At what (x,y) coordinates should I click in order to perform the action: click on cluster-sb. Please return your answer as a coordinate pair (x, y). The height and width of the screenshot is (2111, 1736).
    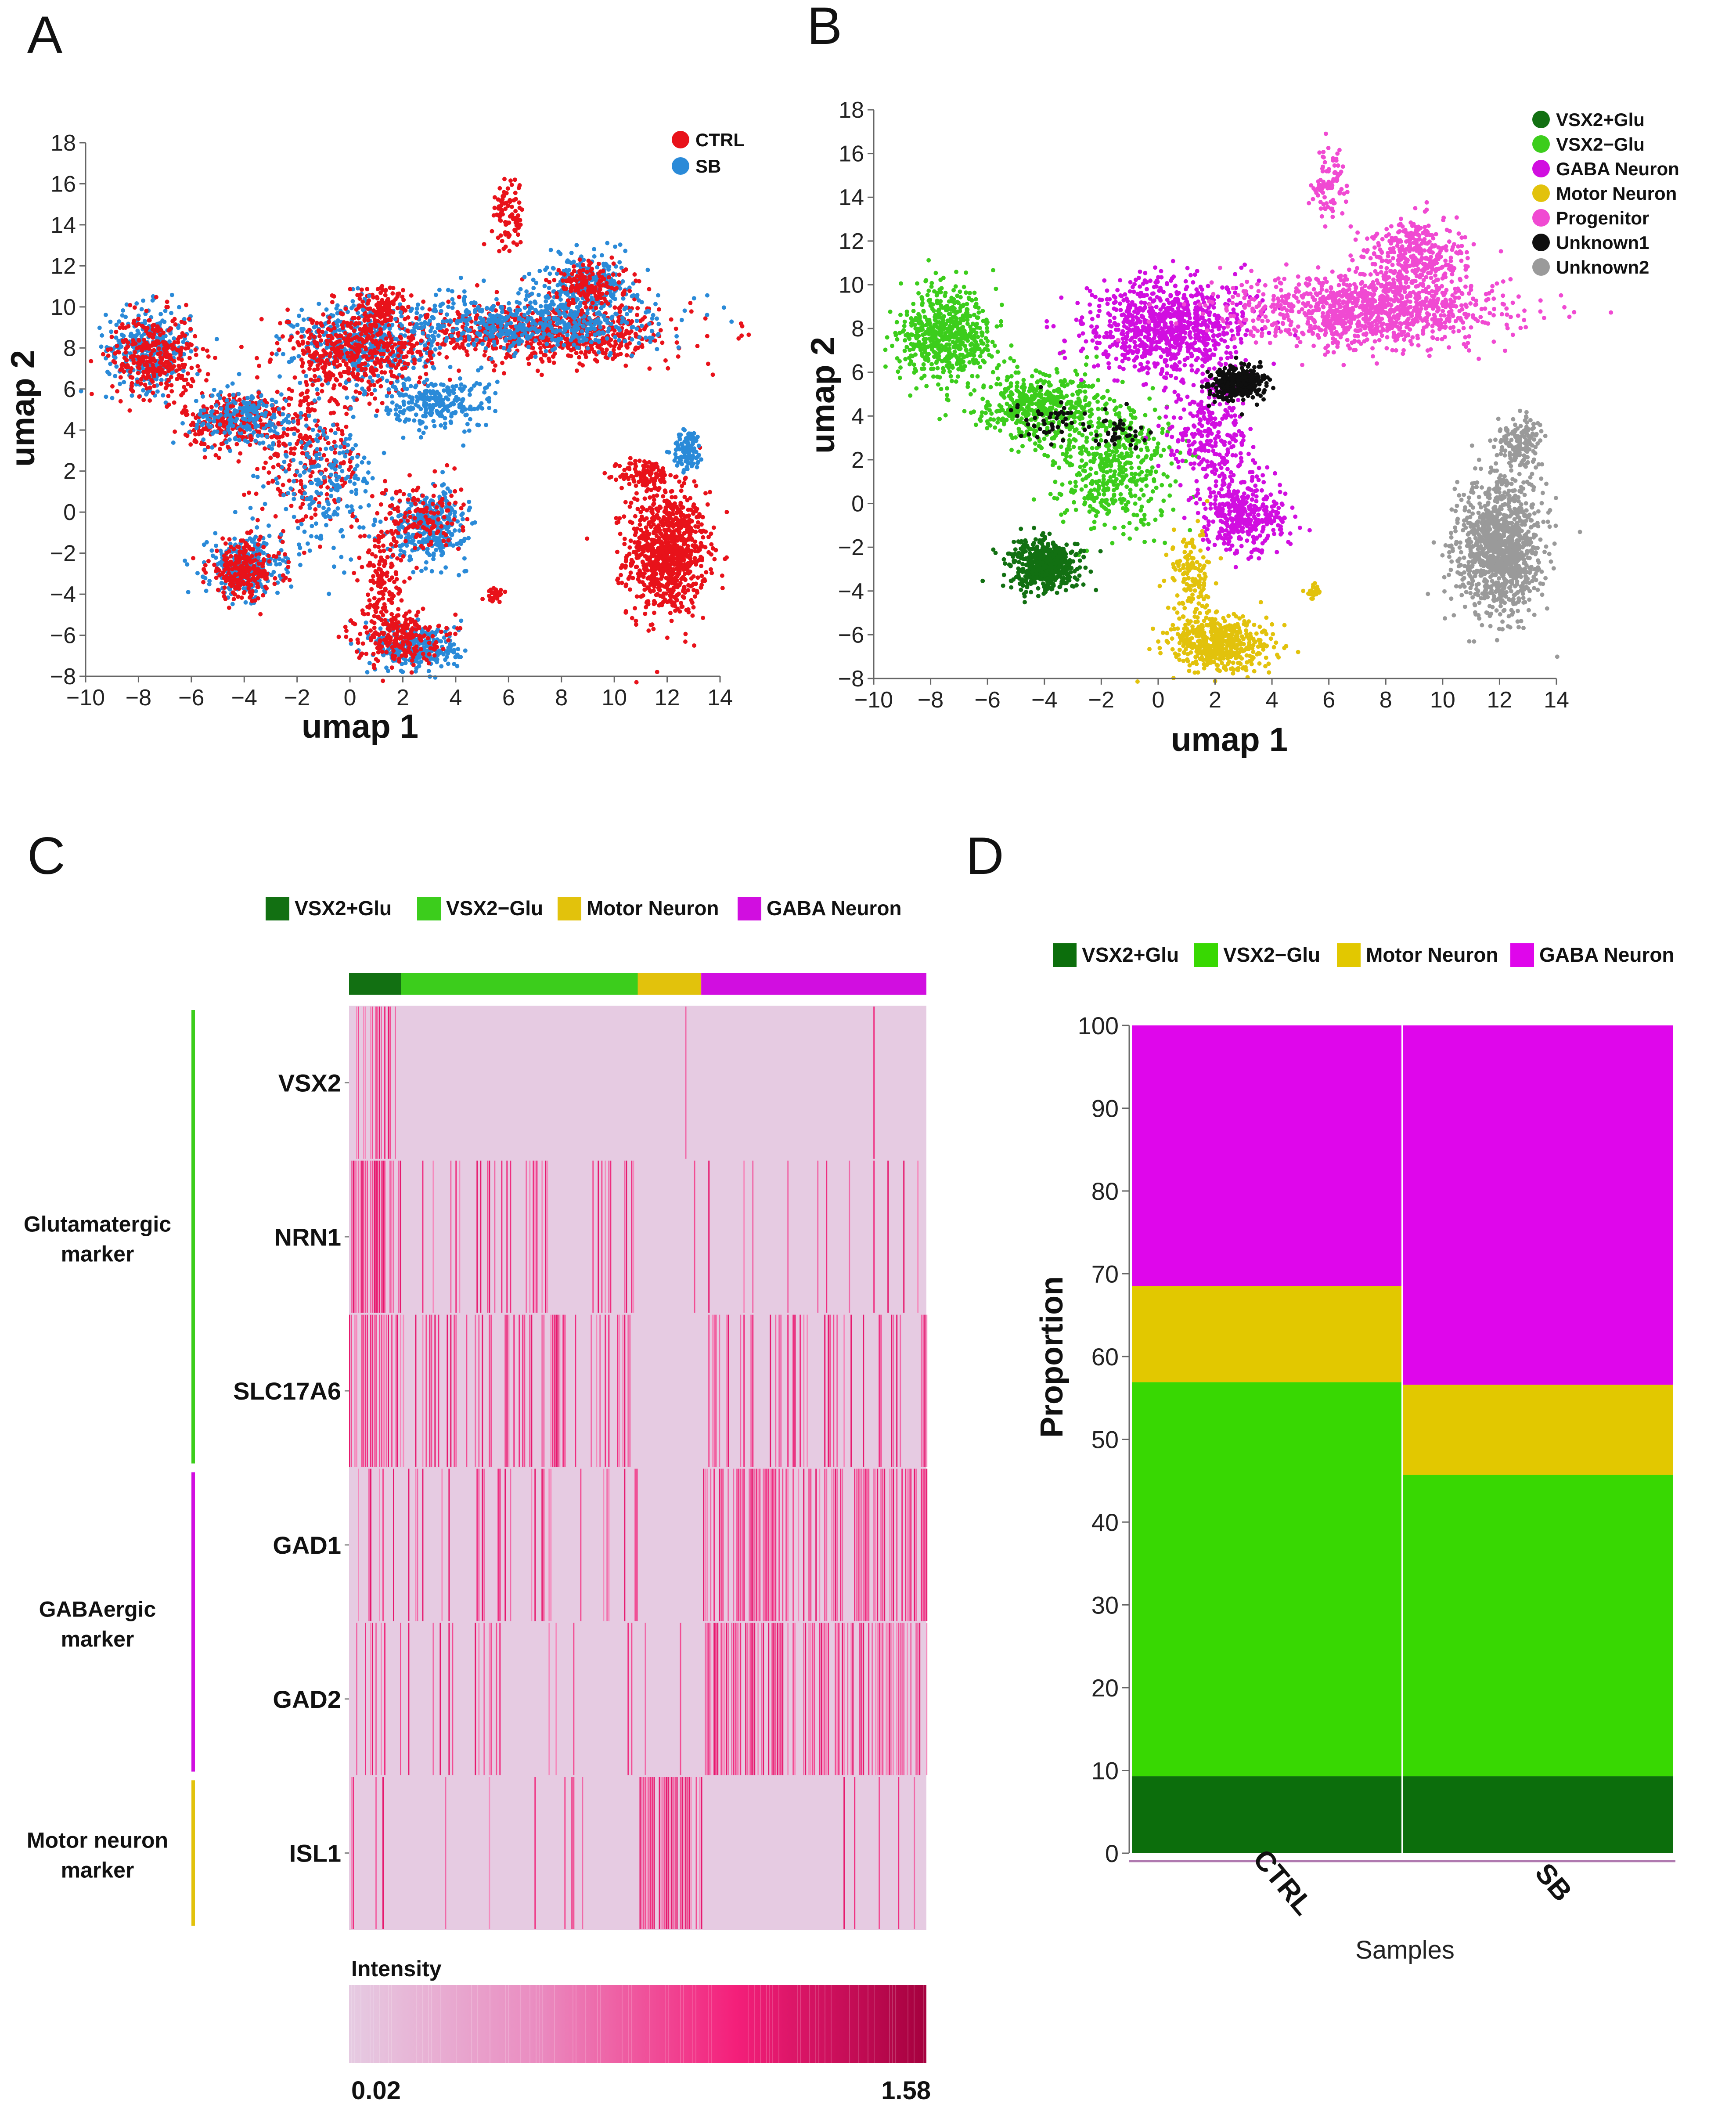
    Looking at the image, I should click on (684, 451).